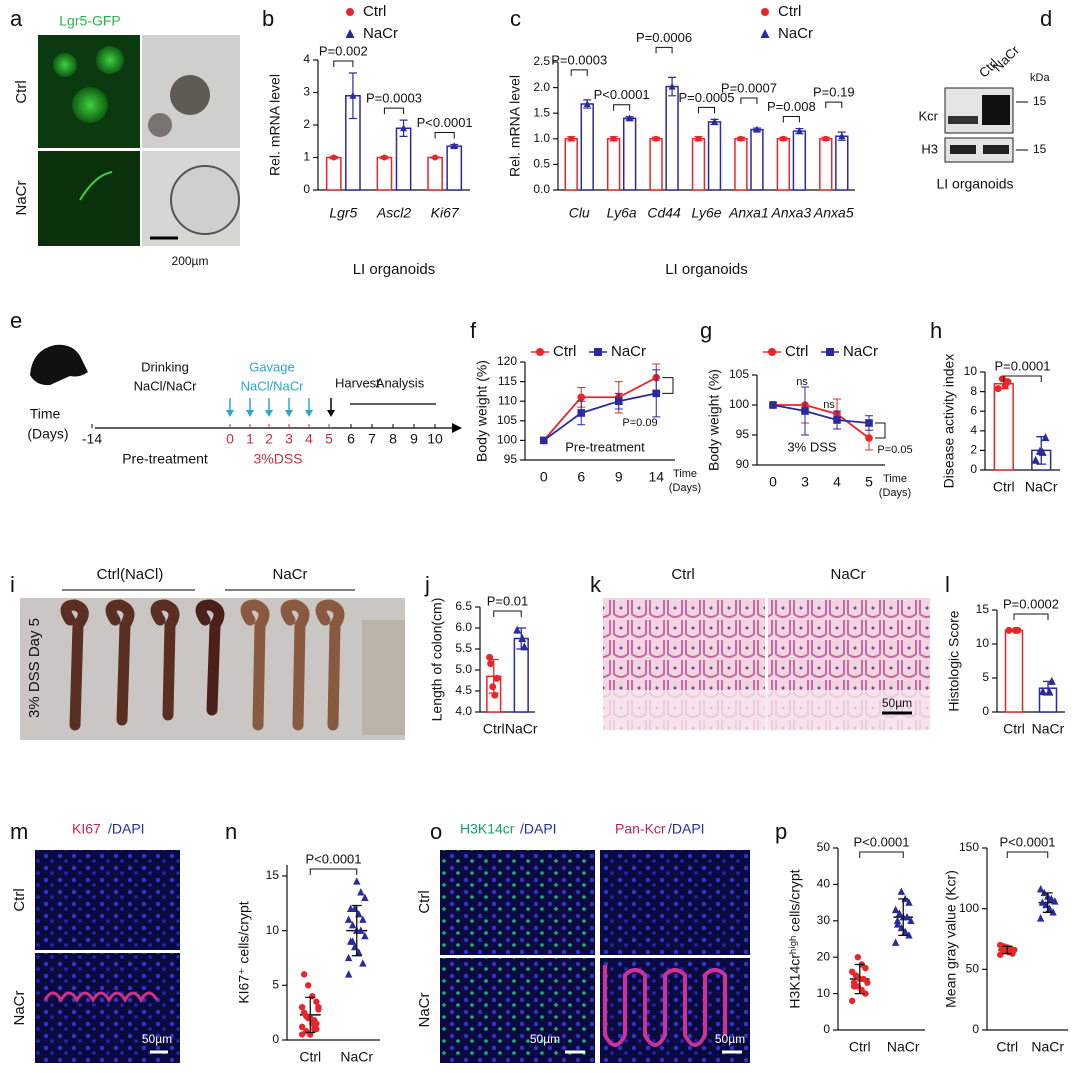  I want to click on annotation: P=0.09, so click(639, 423).